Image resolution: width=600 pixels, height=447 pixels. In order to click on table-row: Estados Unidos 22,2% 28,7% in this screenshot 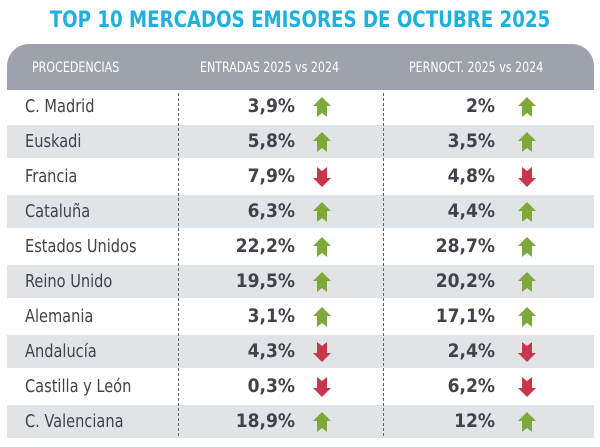, I will do `click(300, 246)`.